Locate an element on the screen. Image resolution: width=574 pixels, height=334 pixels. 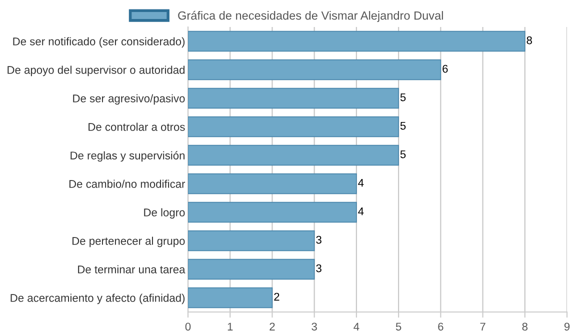
y-tick-label: De terminar una tarea is located at coordinates (132, 269).